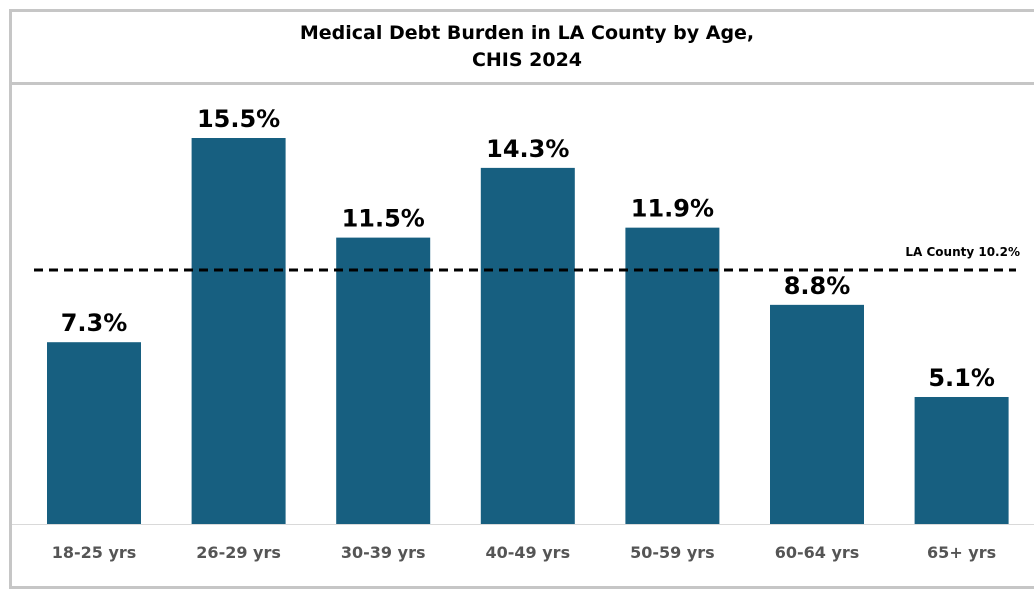 The width and height of the screenshot is (1034, 589). I want to click on bar-40-49 yrs, so click(527, 346).